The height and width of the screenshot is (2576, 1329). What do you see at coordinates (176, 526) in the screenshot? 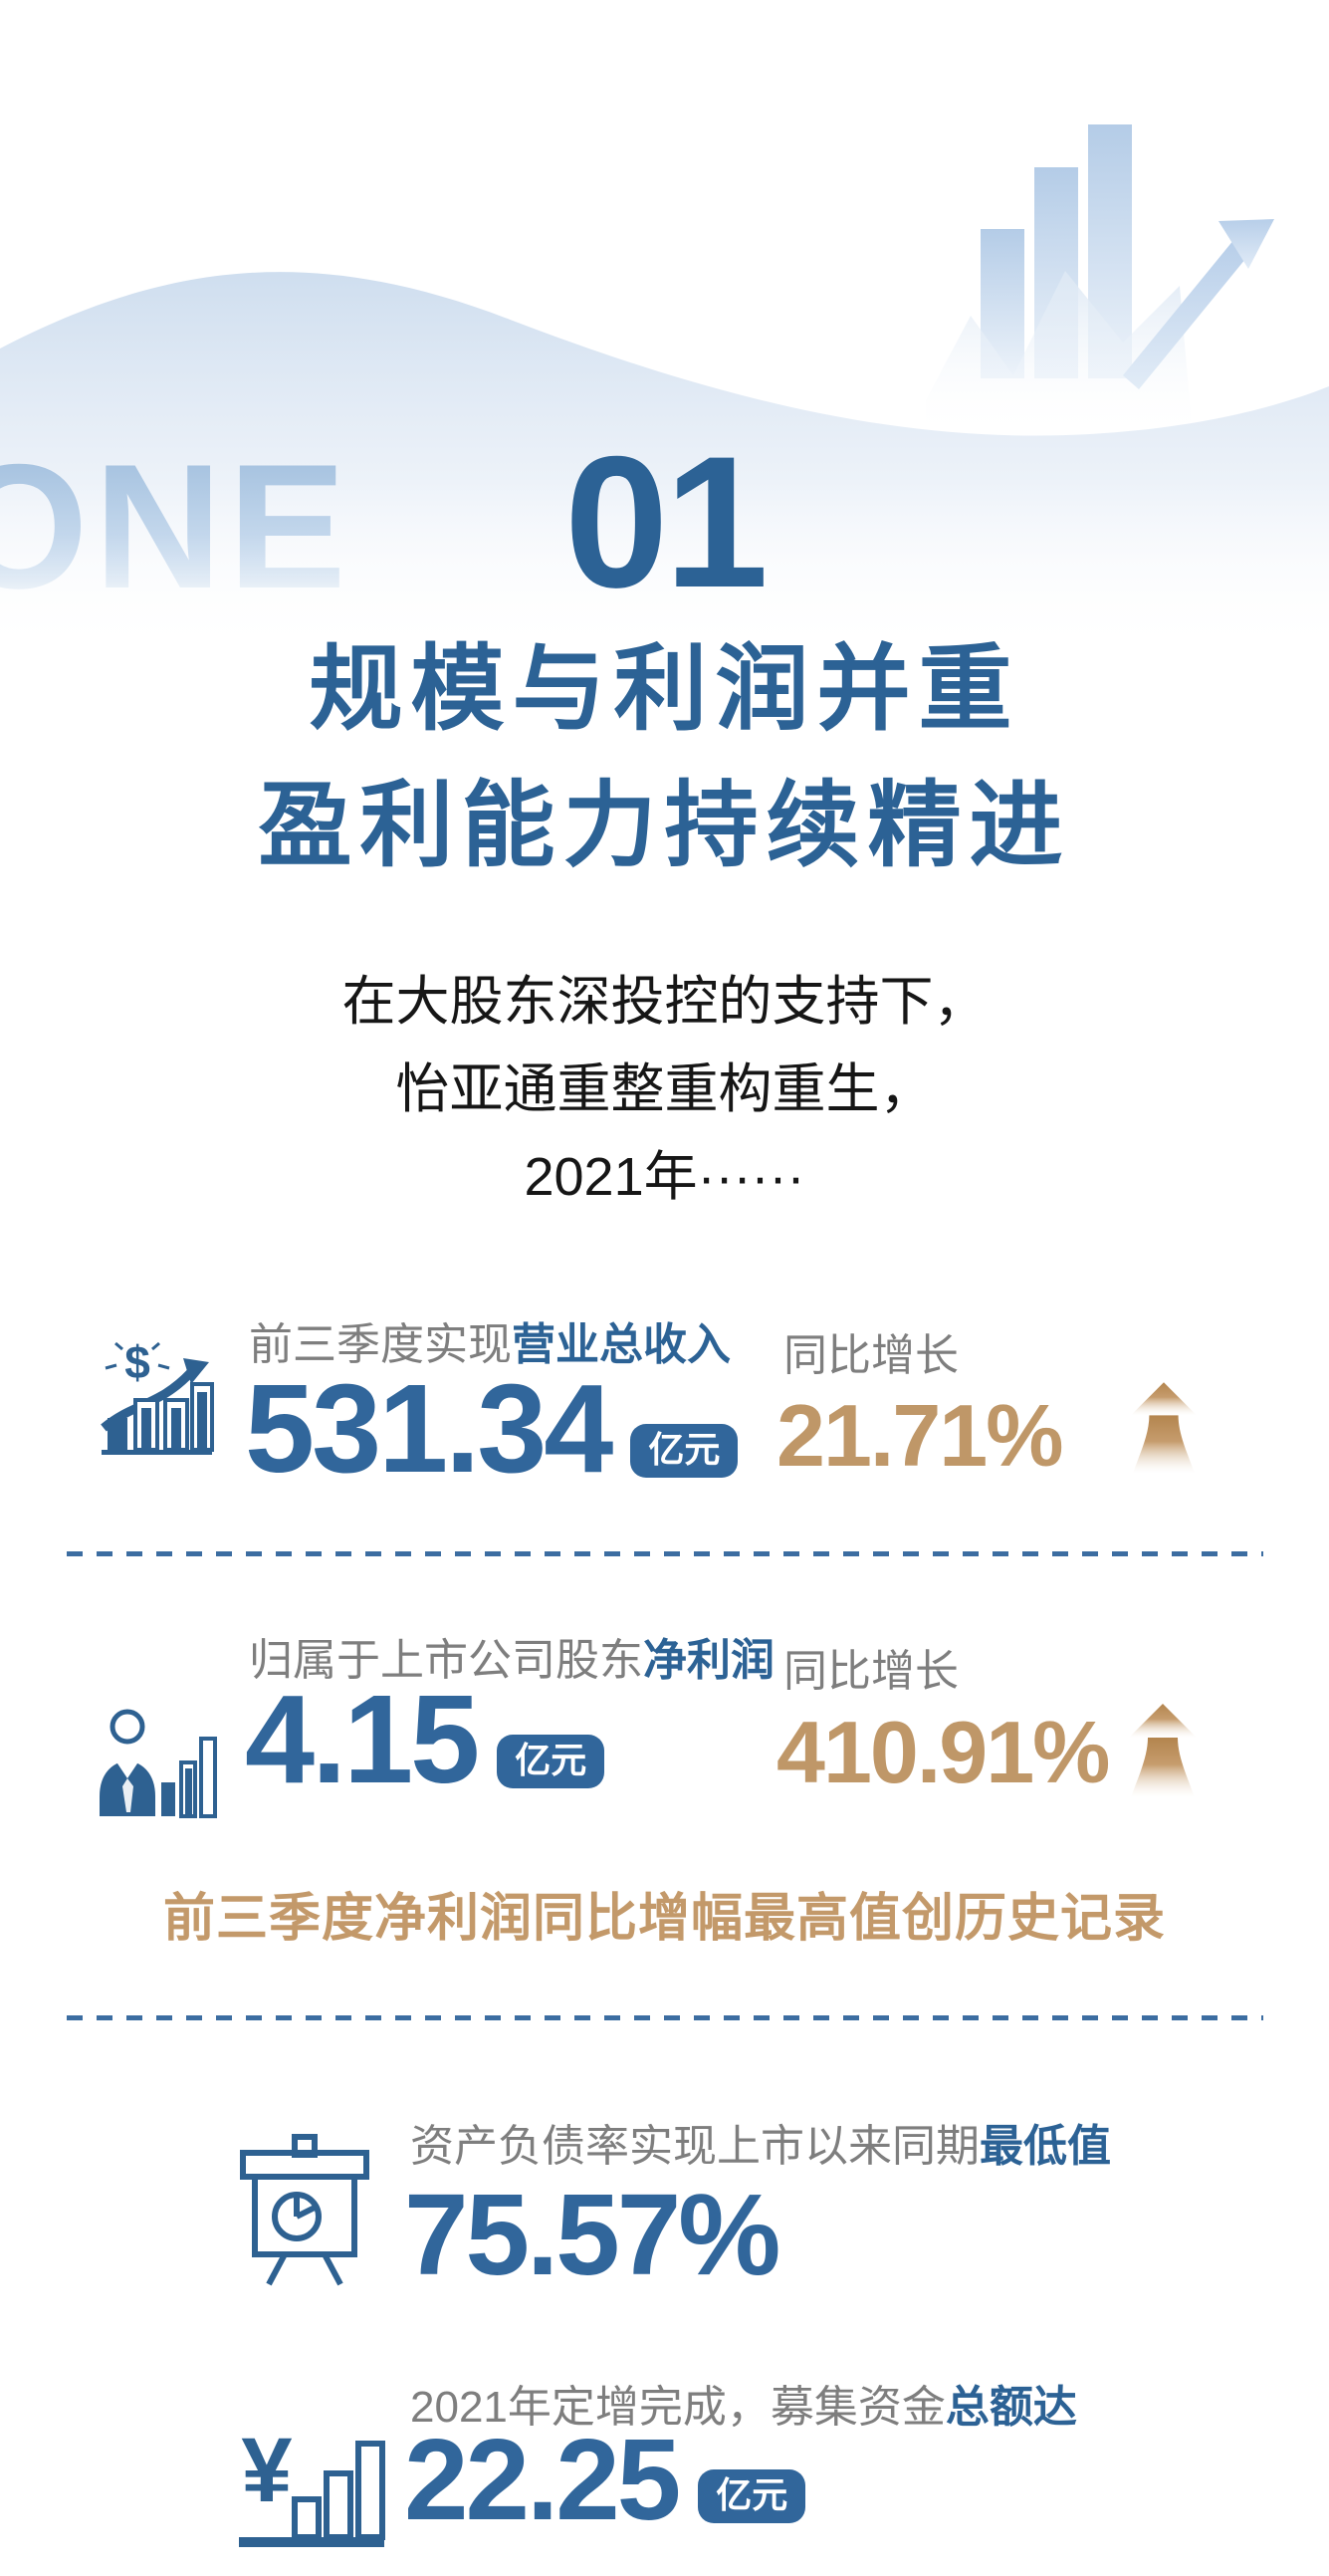
I see `watermark-one: ONE` at bounding box center [176, 526].